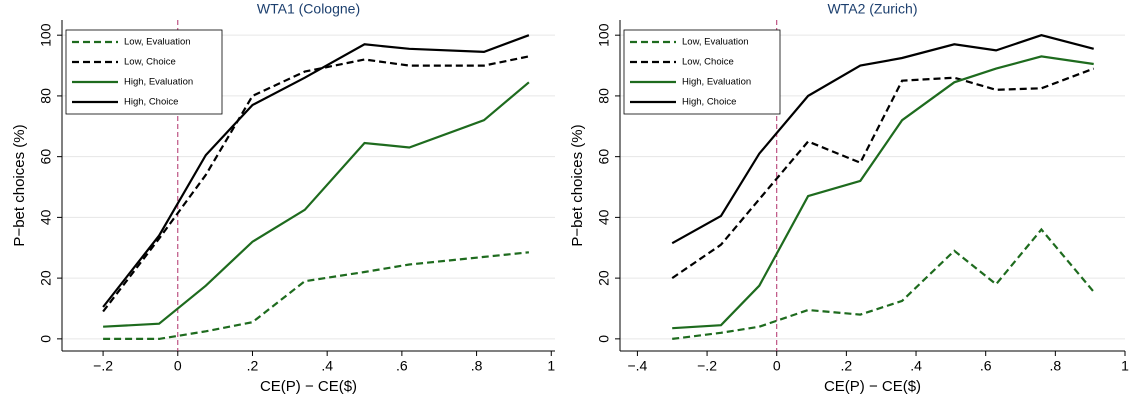  What do you see at coordinates (873, 9) in the screenshot?
I see `chart-title: WTA2 (Zurich)` at bounding box center [873, 9].